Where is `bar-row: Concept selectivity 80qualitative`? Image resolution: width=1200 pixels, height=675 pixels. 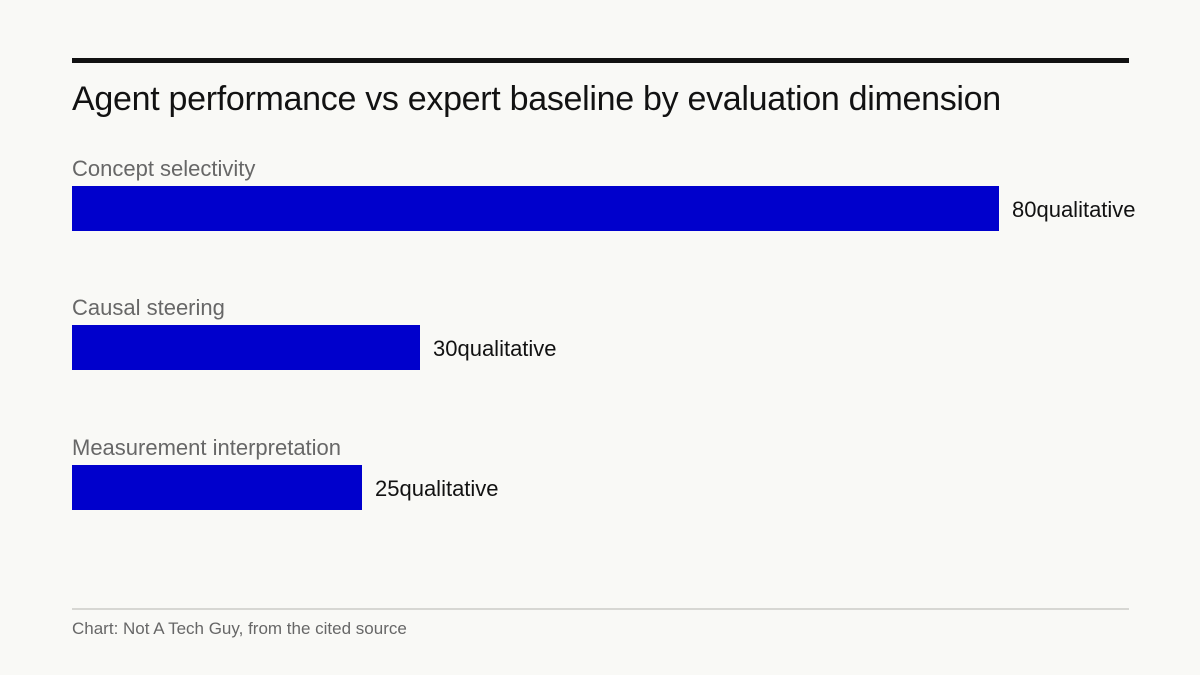
bar-row: Concept selectivity 80qualitative is located at coordinates (622, 195).